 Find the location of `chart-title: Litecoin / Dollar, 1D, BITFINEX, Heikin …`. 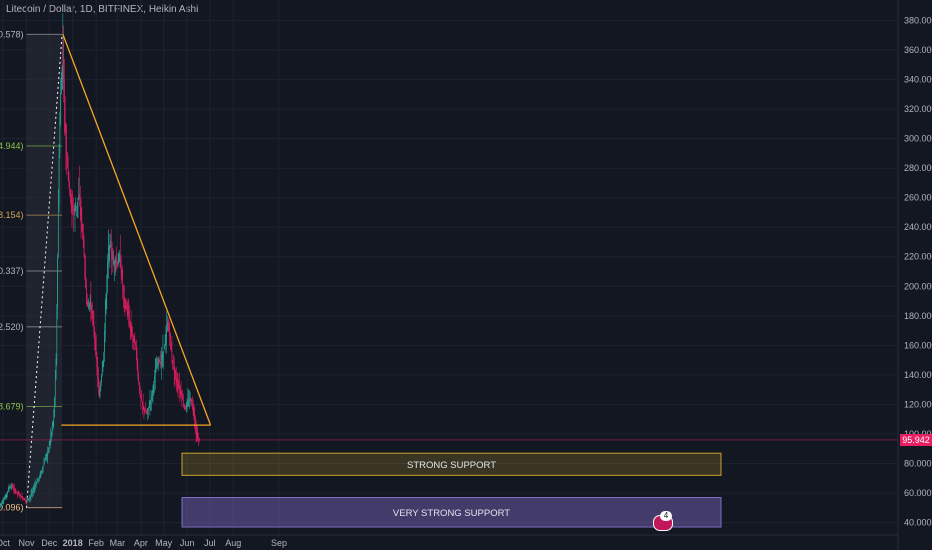

chart-title: Litecoin / Dollar, 1D, BITFINEX, Heikin … is located at coordinates (102, 9).